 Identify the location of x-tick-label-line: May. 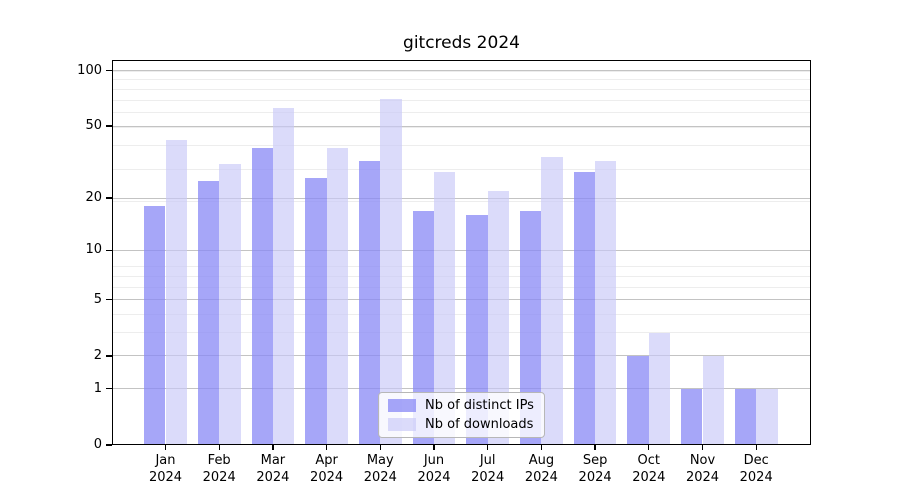
(380, 460).